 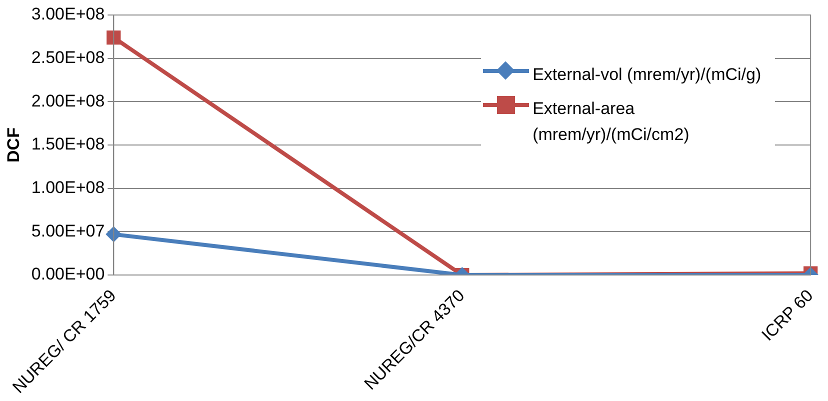 What do you see at coordinates (68, 14) in the screenshot?
I see `y-tick-label: 3.00E+08` at bounding box center [68, 14].